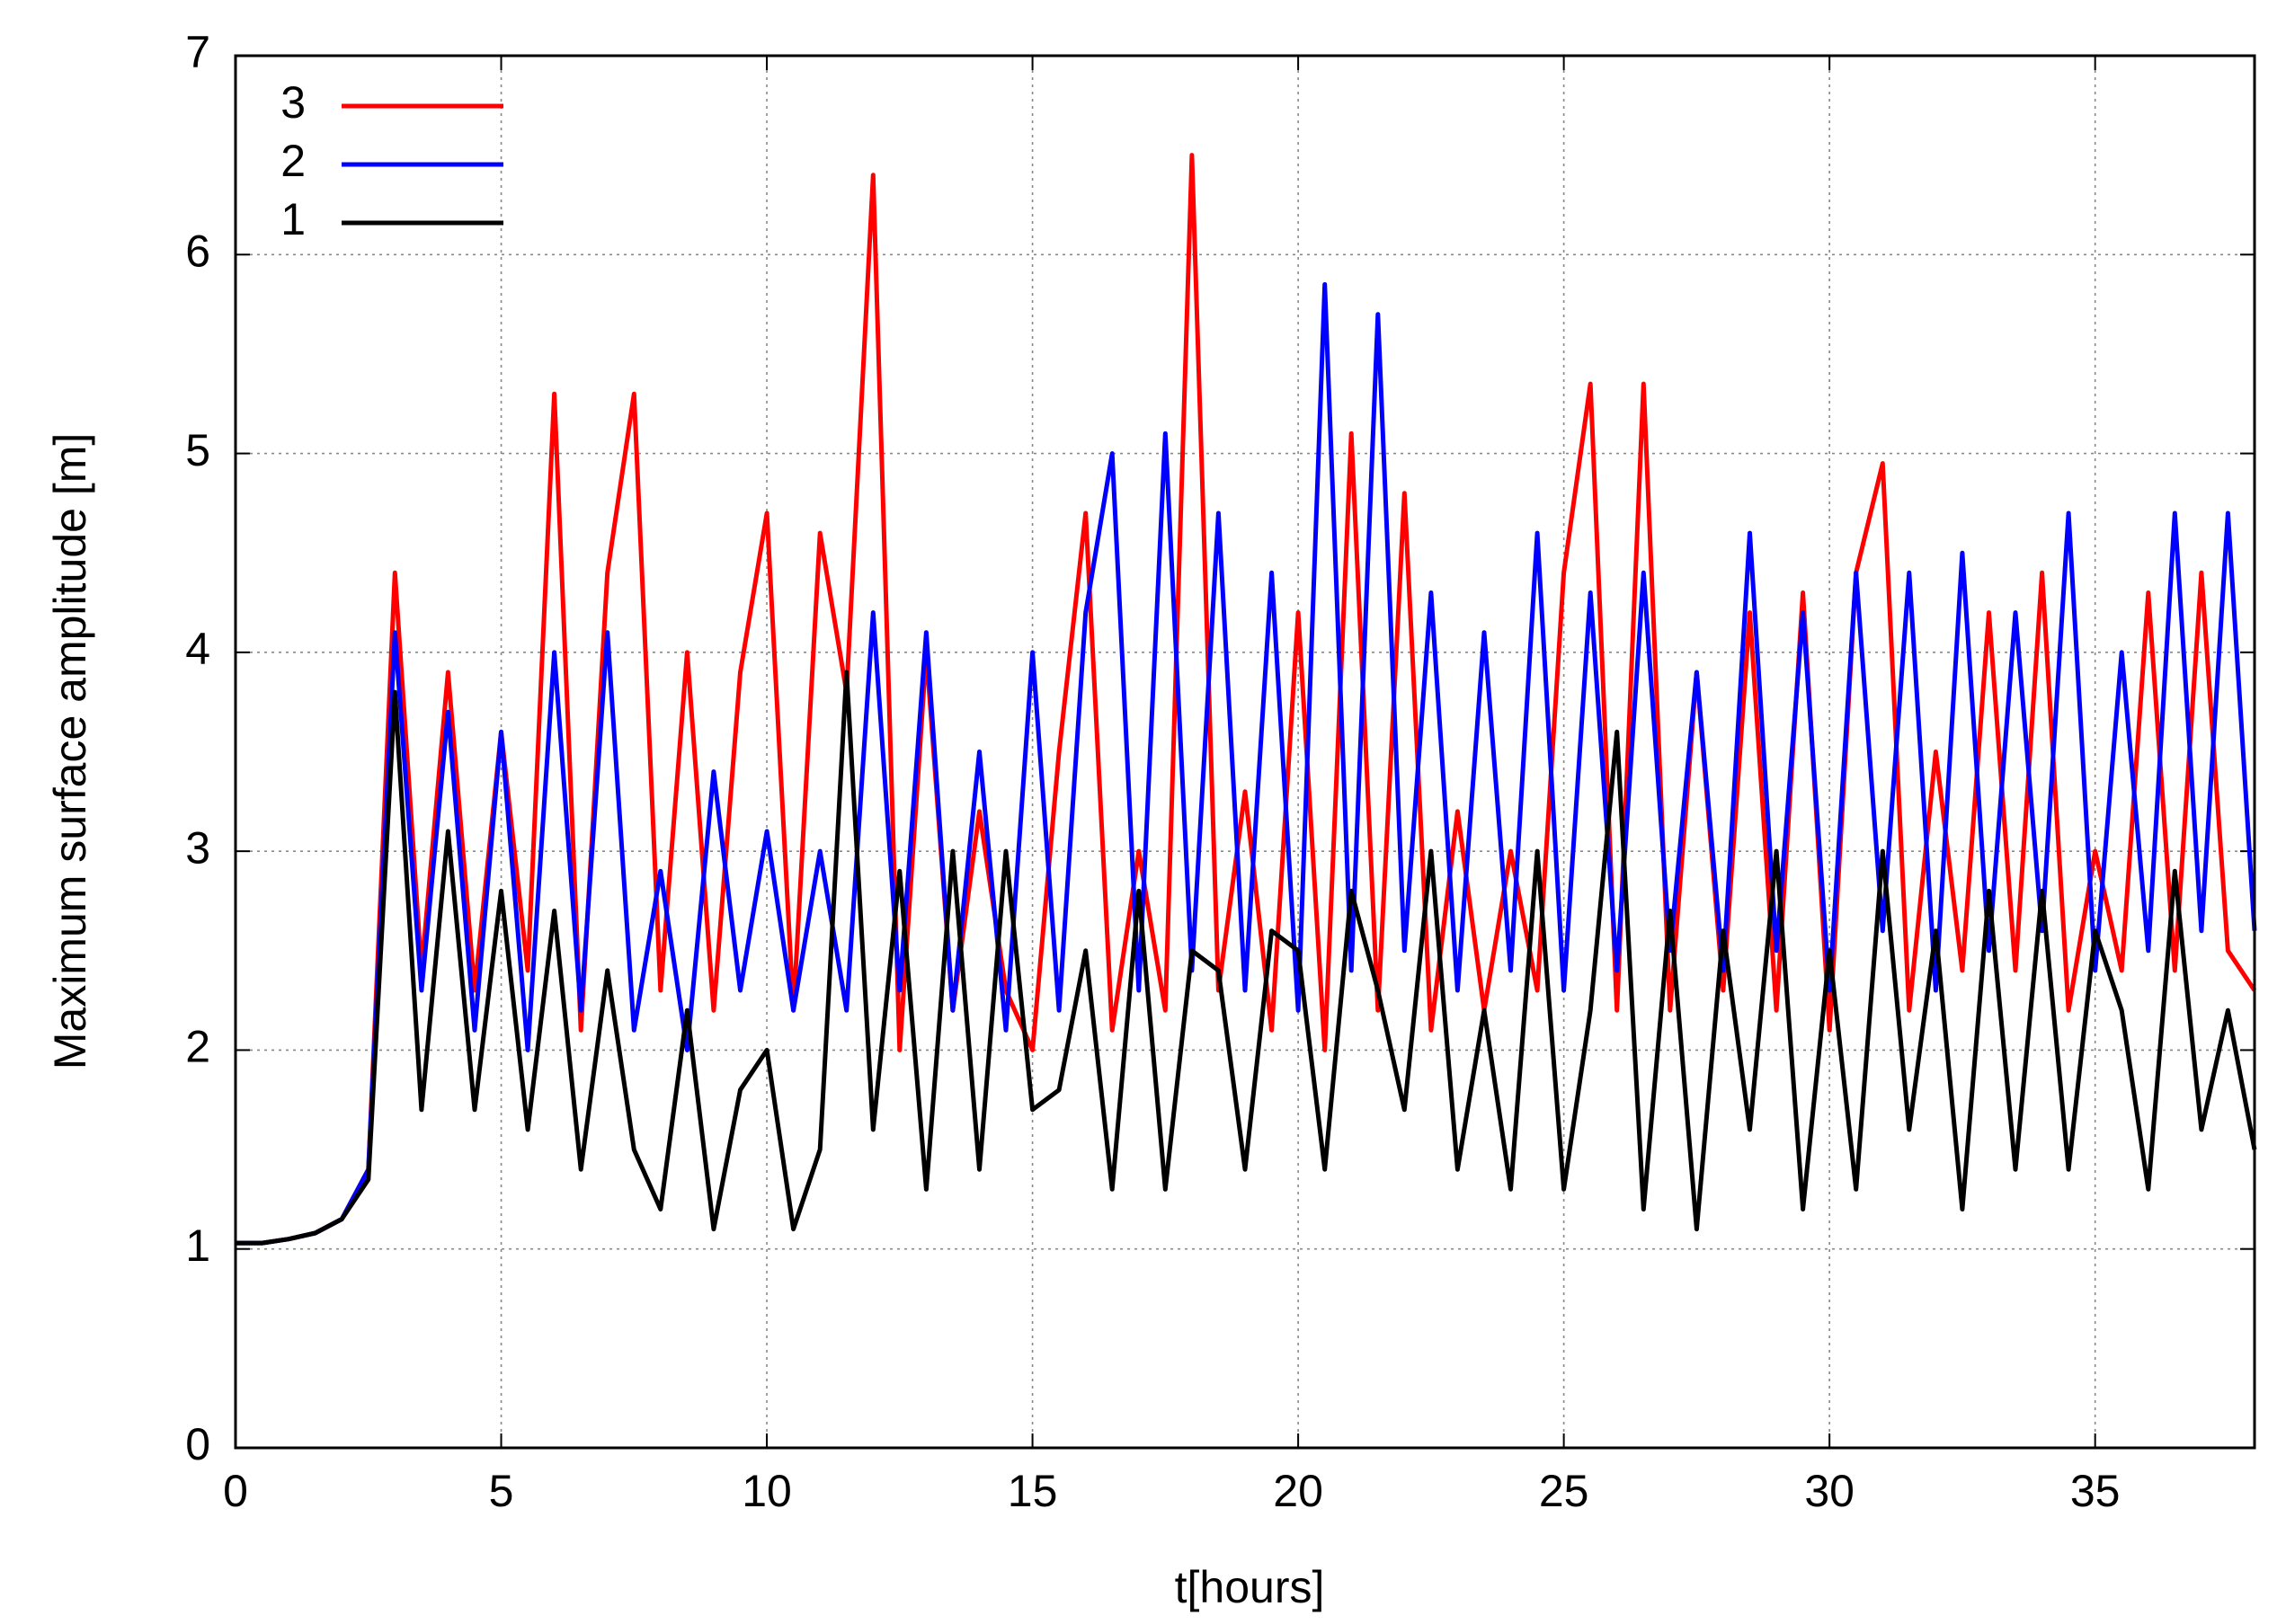 This screenshot has width=2286, height=1624. Describe the element at coordinates (197, 450) in the screenshot. I see `y-tick-label: 5` at that location.